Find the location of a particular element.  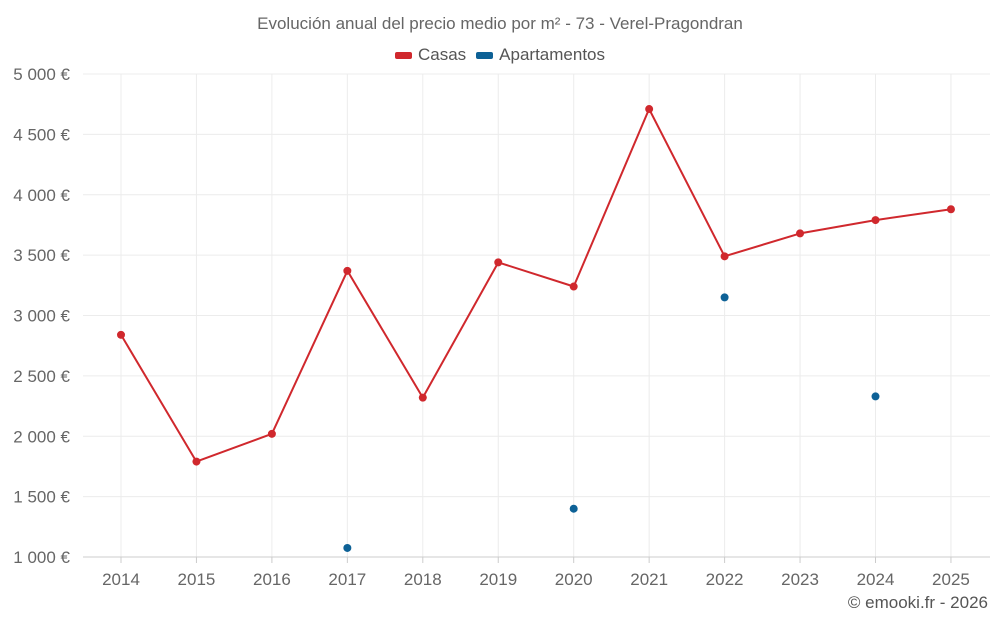

y-tick-label: 4 500 € is located at coordinates (41, 134).